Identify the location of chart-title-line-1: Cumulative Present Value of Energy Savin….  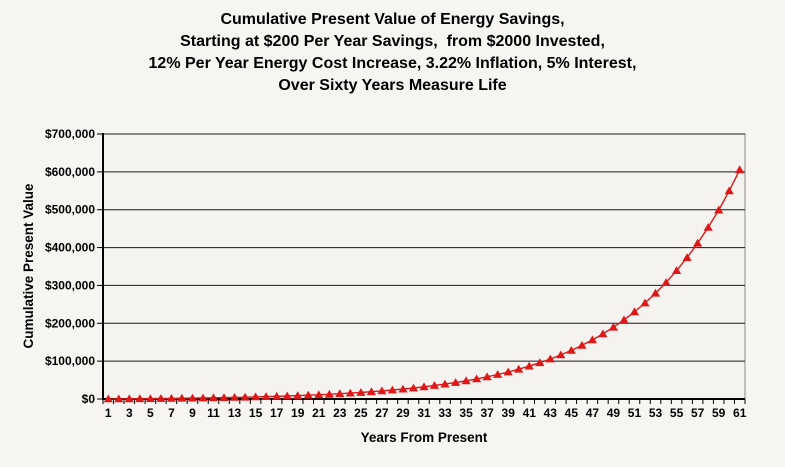
(392, 19).